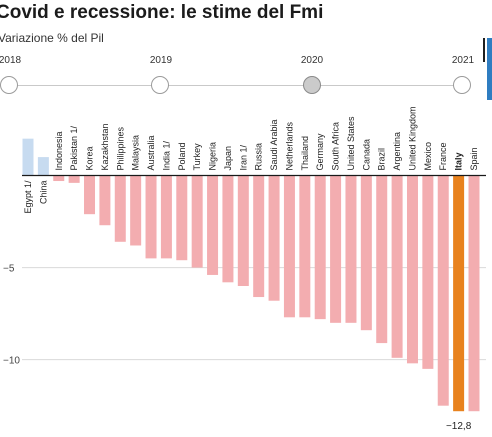 Image resolution: width=492 pixels, height=437 pixels. I want to click on bar-united-states, so click(351, 249).